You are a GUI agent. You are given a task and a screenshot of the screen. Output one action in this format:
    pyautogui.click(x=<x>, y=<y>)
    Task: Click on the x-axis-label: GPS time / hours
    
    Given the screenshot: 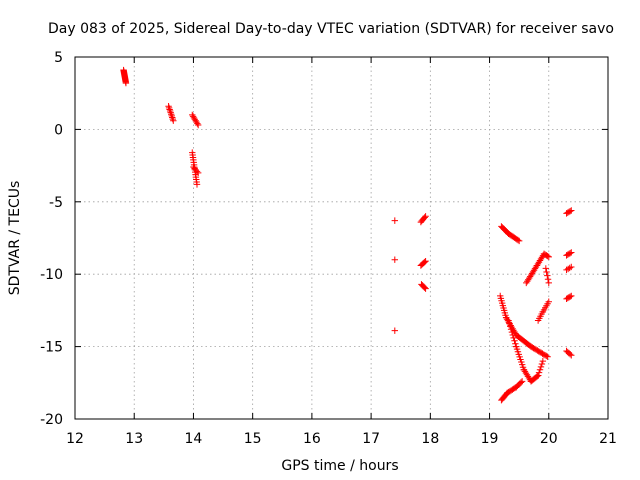 What is the action you would take?
    pyautogui.click(x=339, y=466)
    